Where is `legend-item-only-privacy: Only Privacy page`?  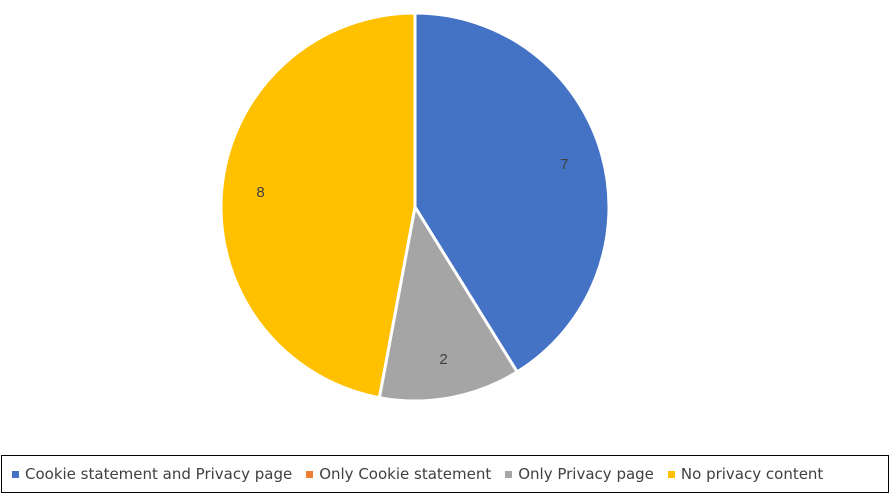 legend-item-only-privacy: Only Privacy page is located at coordinates (579, 474).